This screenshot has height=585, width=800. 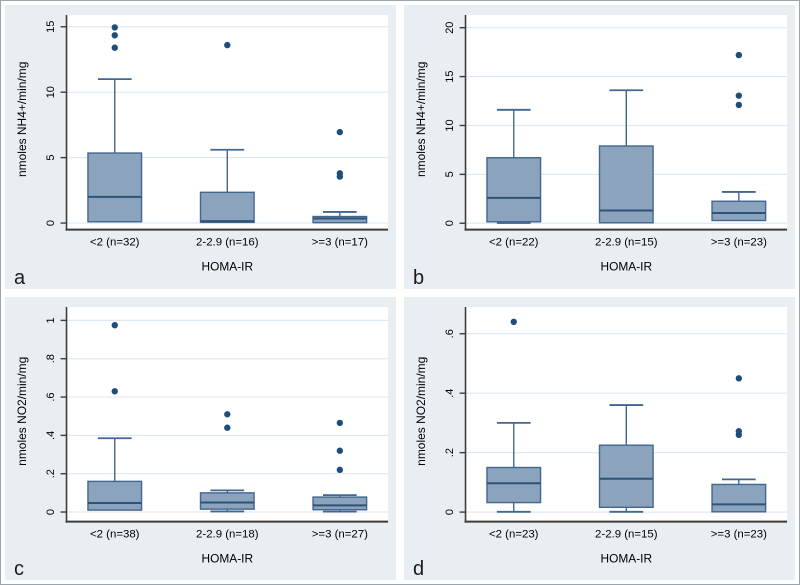 I want to click on panel-letter-b: b, so click(x=419, y=277).